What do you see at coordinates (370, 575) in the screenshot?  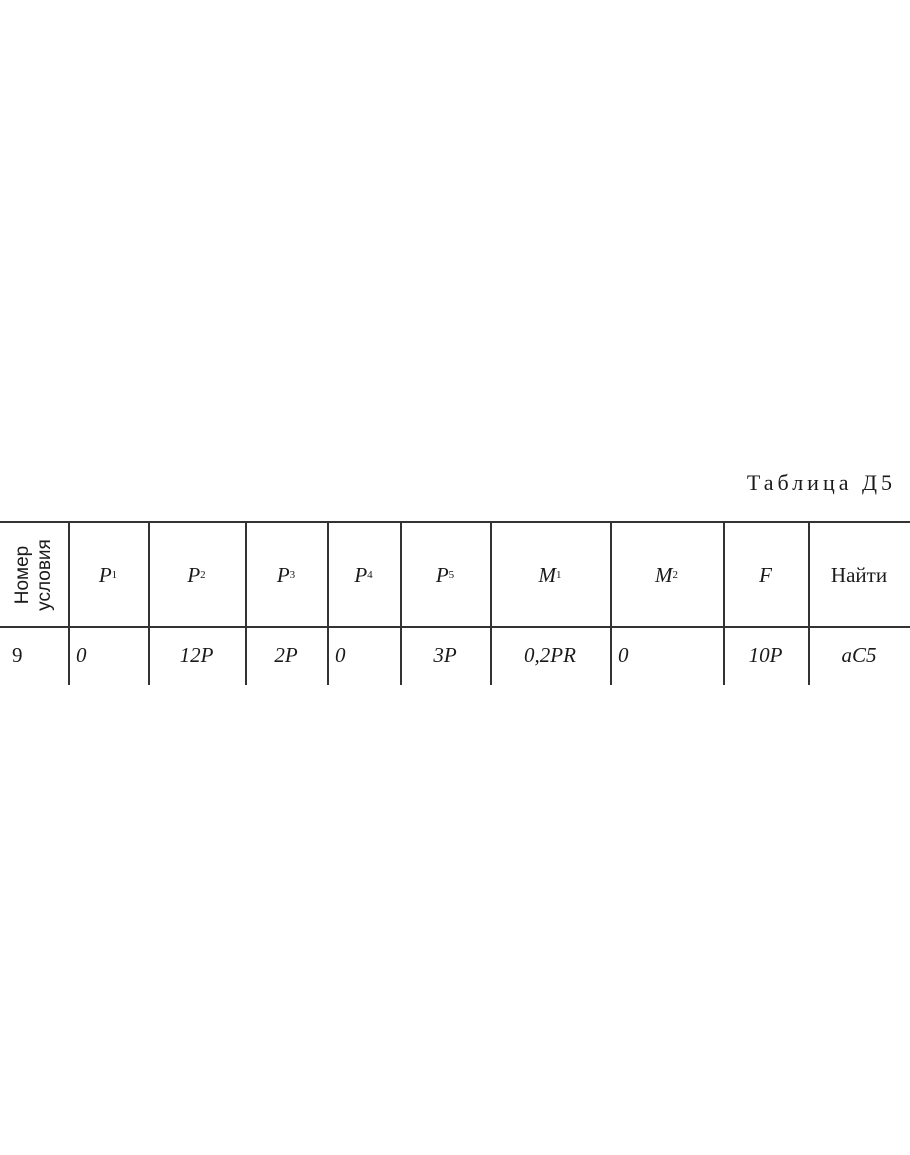 I see `column-subscript: 4` at bounding box center [370, 575].